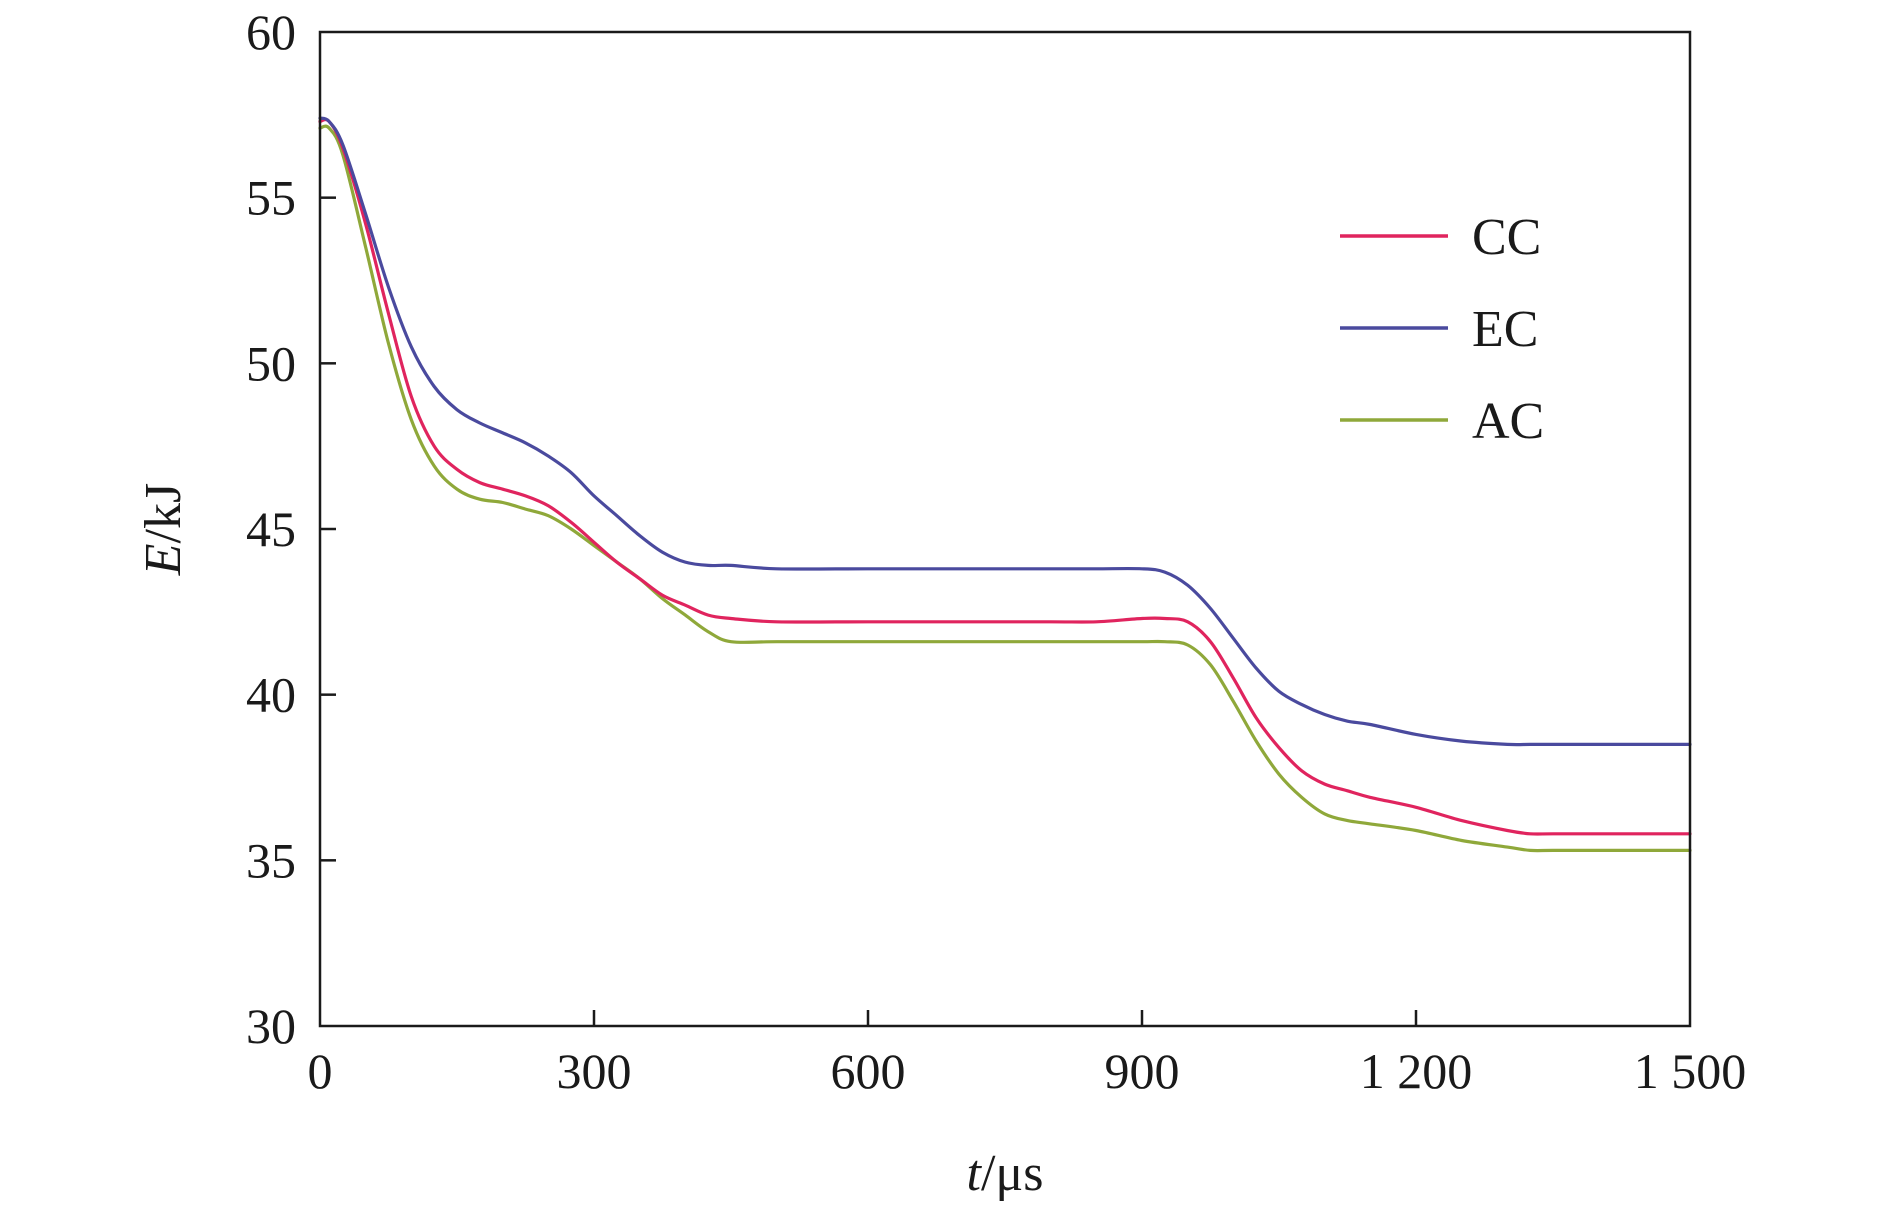 The height and width of the screenshot is (1211, 1890). I want to click on x-tick-label: 900, so click(1142, 1071).